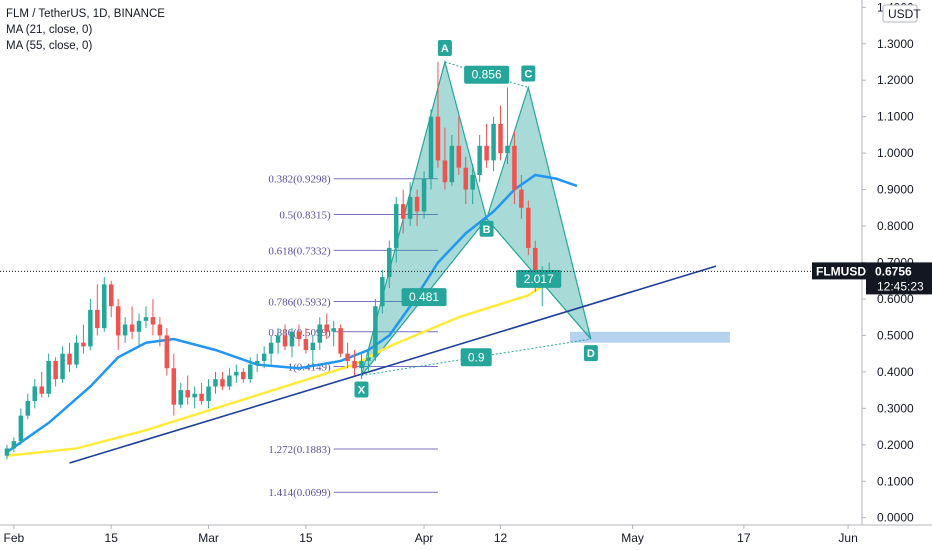 Image resolution: width=932 pixels, height=550 pixels. I want to click on harmonic-bd-ratio-line, so click(539, 279).